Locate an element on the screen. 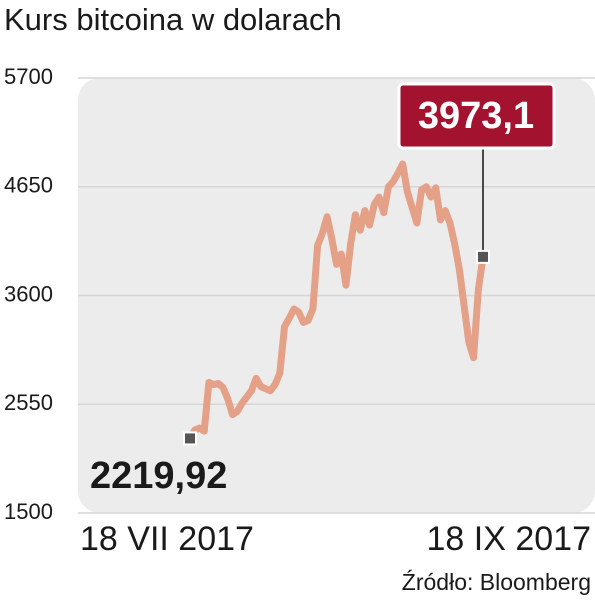 This screenshot has height=604, width=595. callout-box is located at coordinates (476, 116).